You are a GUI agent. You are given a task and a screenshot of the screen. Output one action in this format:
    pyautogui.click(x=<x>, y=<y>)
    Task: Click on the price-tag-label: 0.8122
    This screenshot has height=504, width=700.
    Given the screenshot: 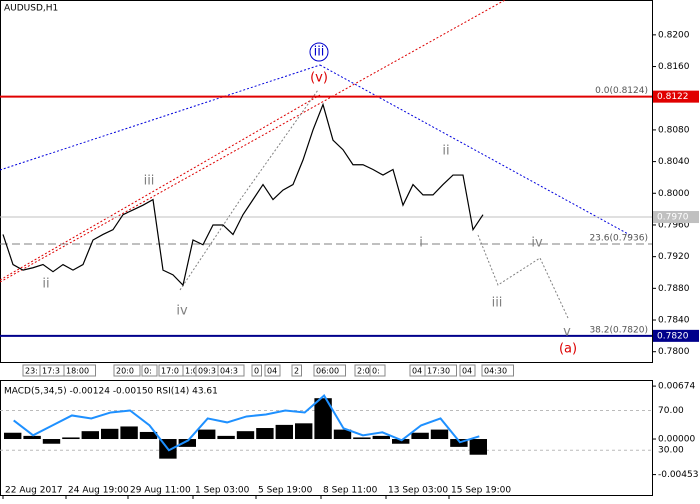 What is the action you would take?
    pyautogui.click(x=673, y=97)
    